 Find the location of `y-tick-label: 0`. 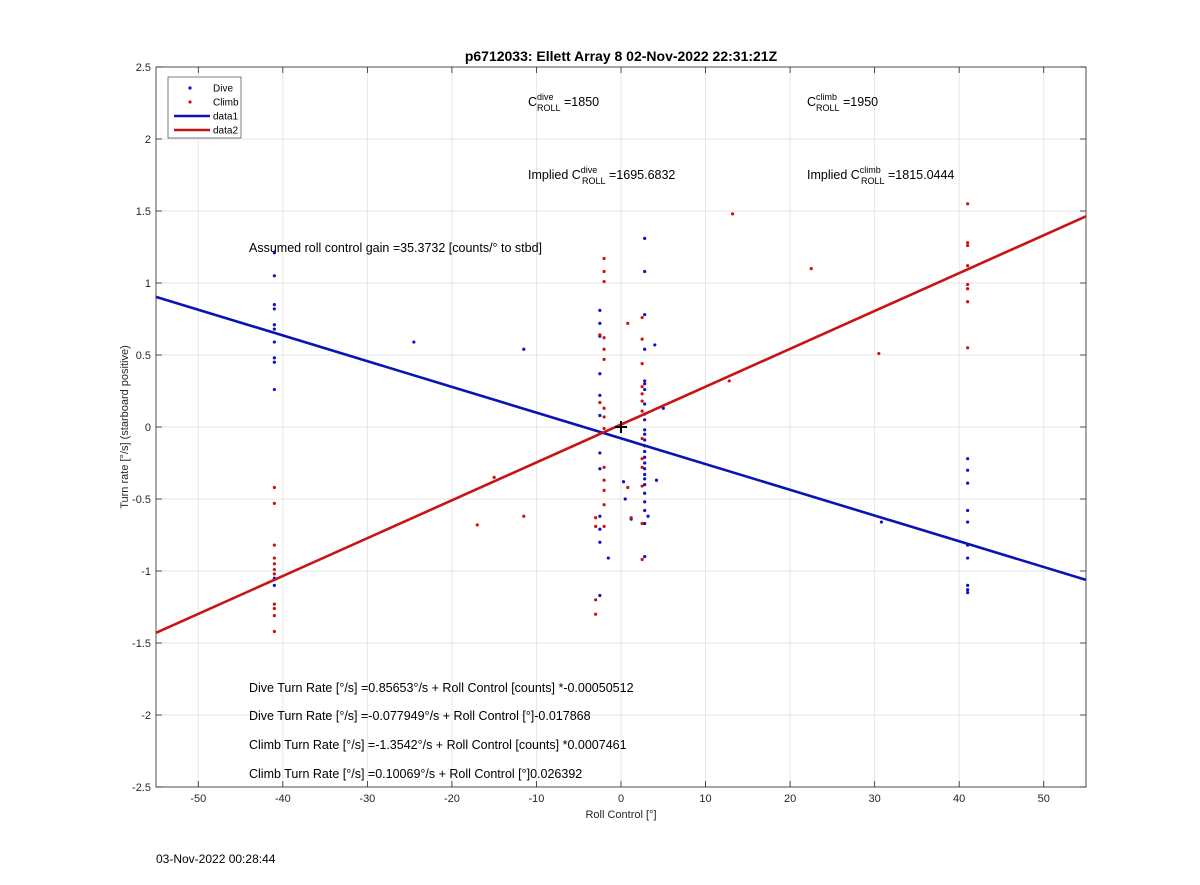

y-tick-label: 0 is located at coordinates (148, 428).